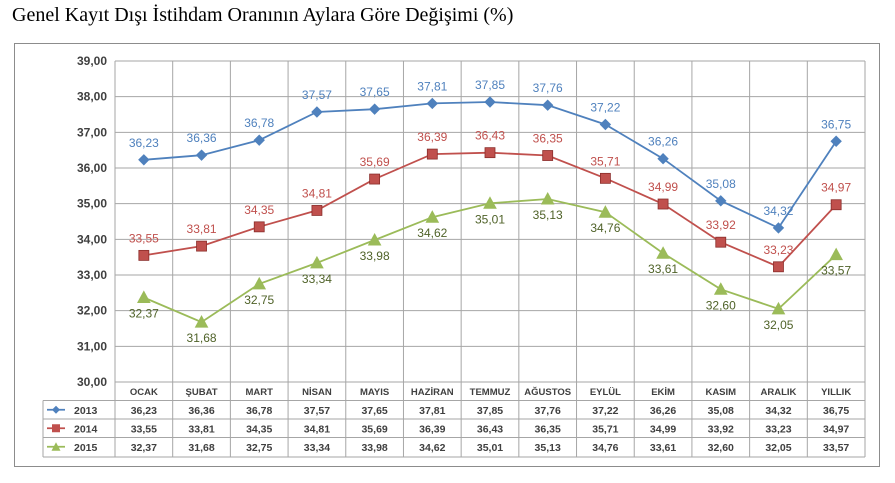  I want to click on y-tick-label: 38,00, so click(92, 97).